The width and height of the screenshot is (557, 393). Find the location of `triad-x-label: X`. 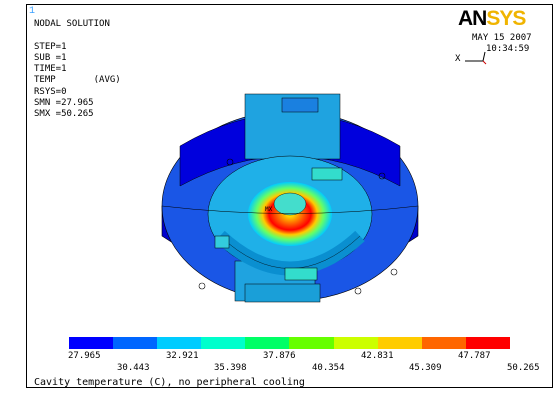

triad-x-label: X is located at coordinates (458, 59).